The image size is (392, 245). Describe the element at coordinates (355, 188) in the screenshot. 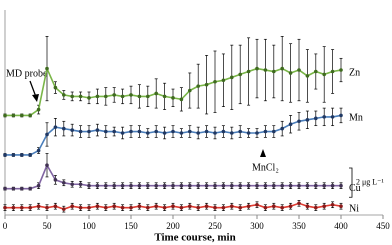

I see `series-label: Cu` at that location.